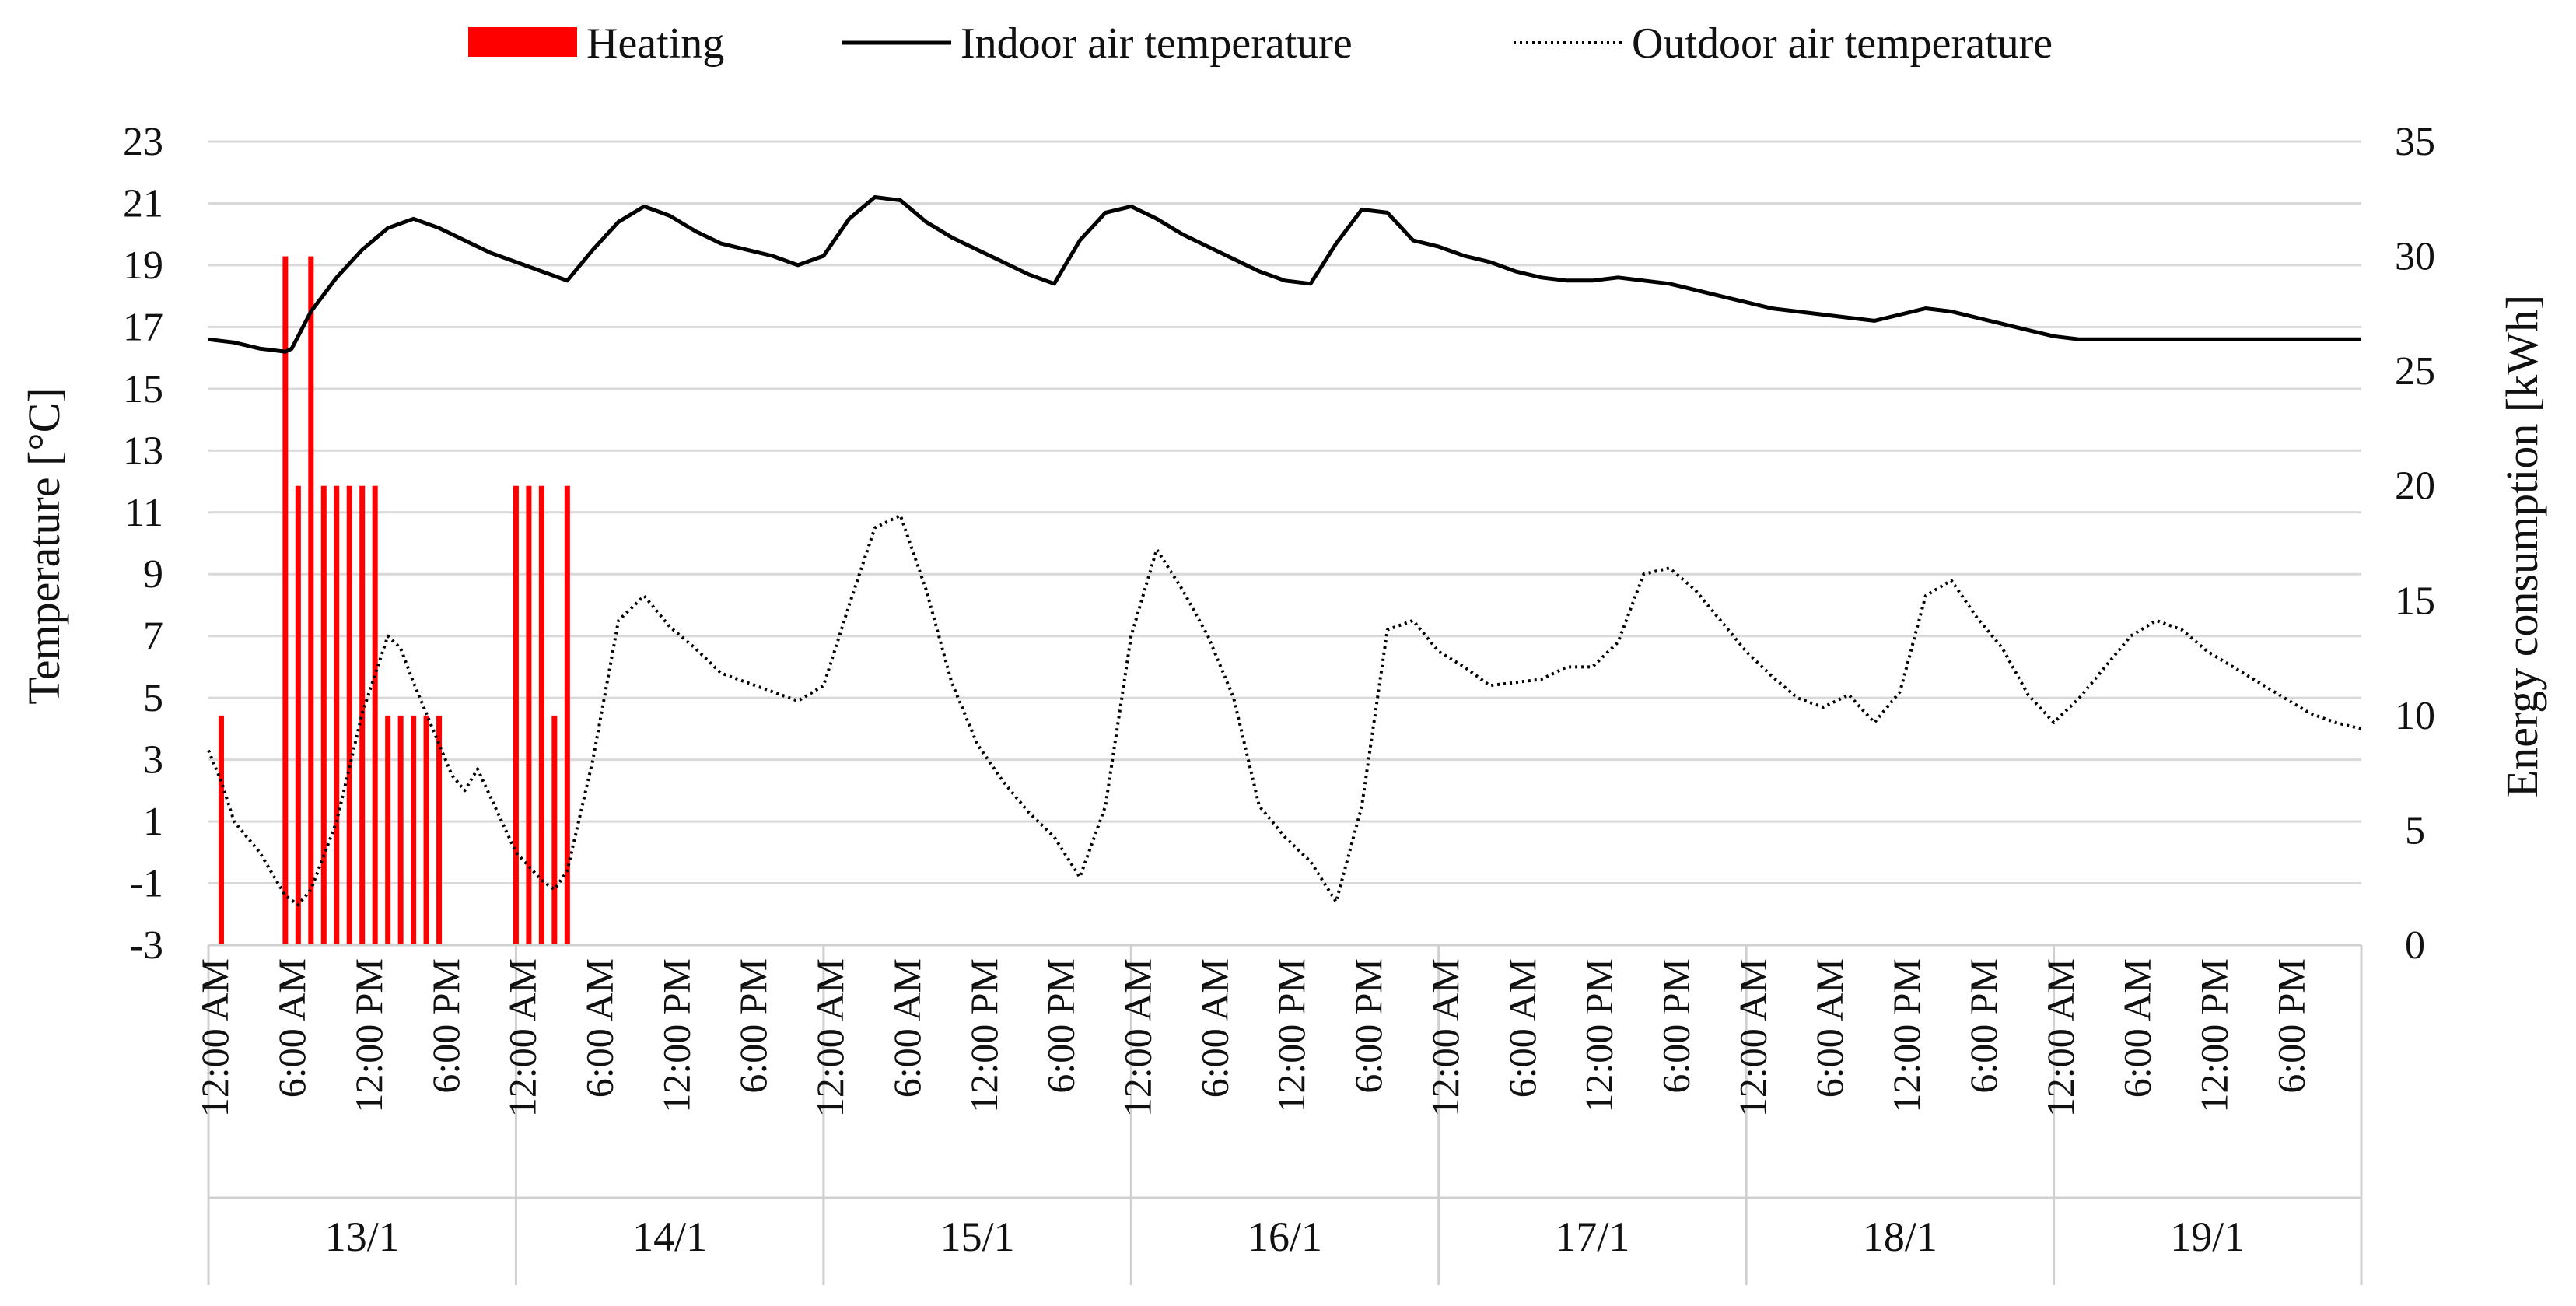 The width and height of the screenshot is (2576, 1306). I want to click on indoor-temperature-line, so click(1285, 274).